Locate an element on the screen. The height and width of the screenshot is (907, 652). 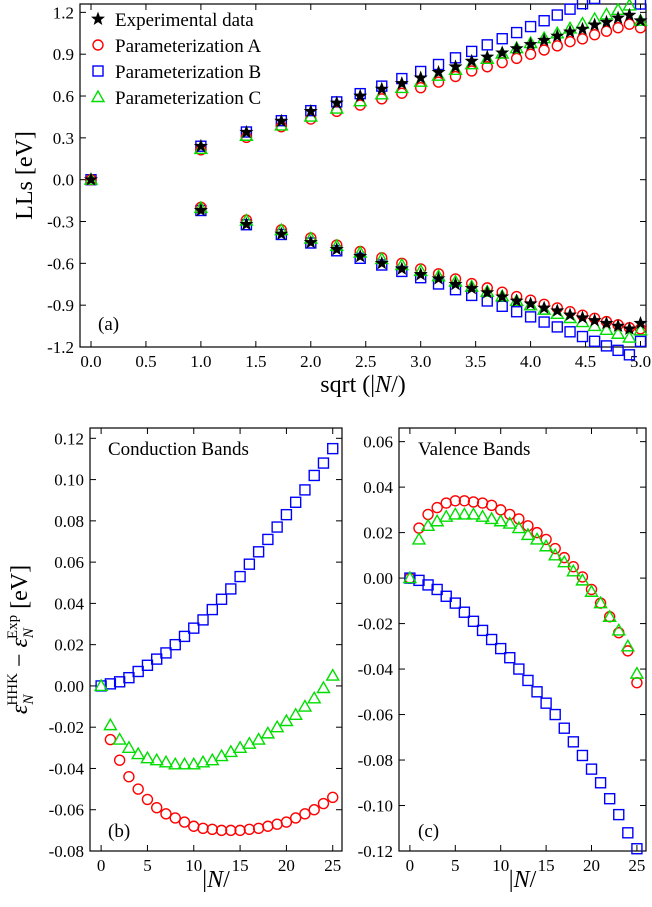
series-square is located at coordinates (217, 567).